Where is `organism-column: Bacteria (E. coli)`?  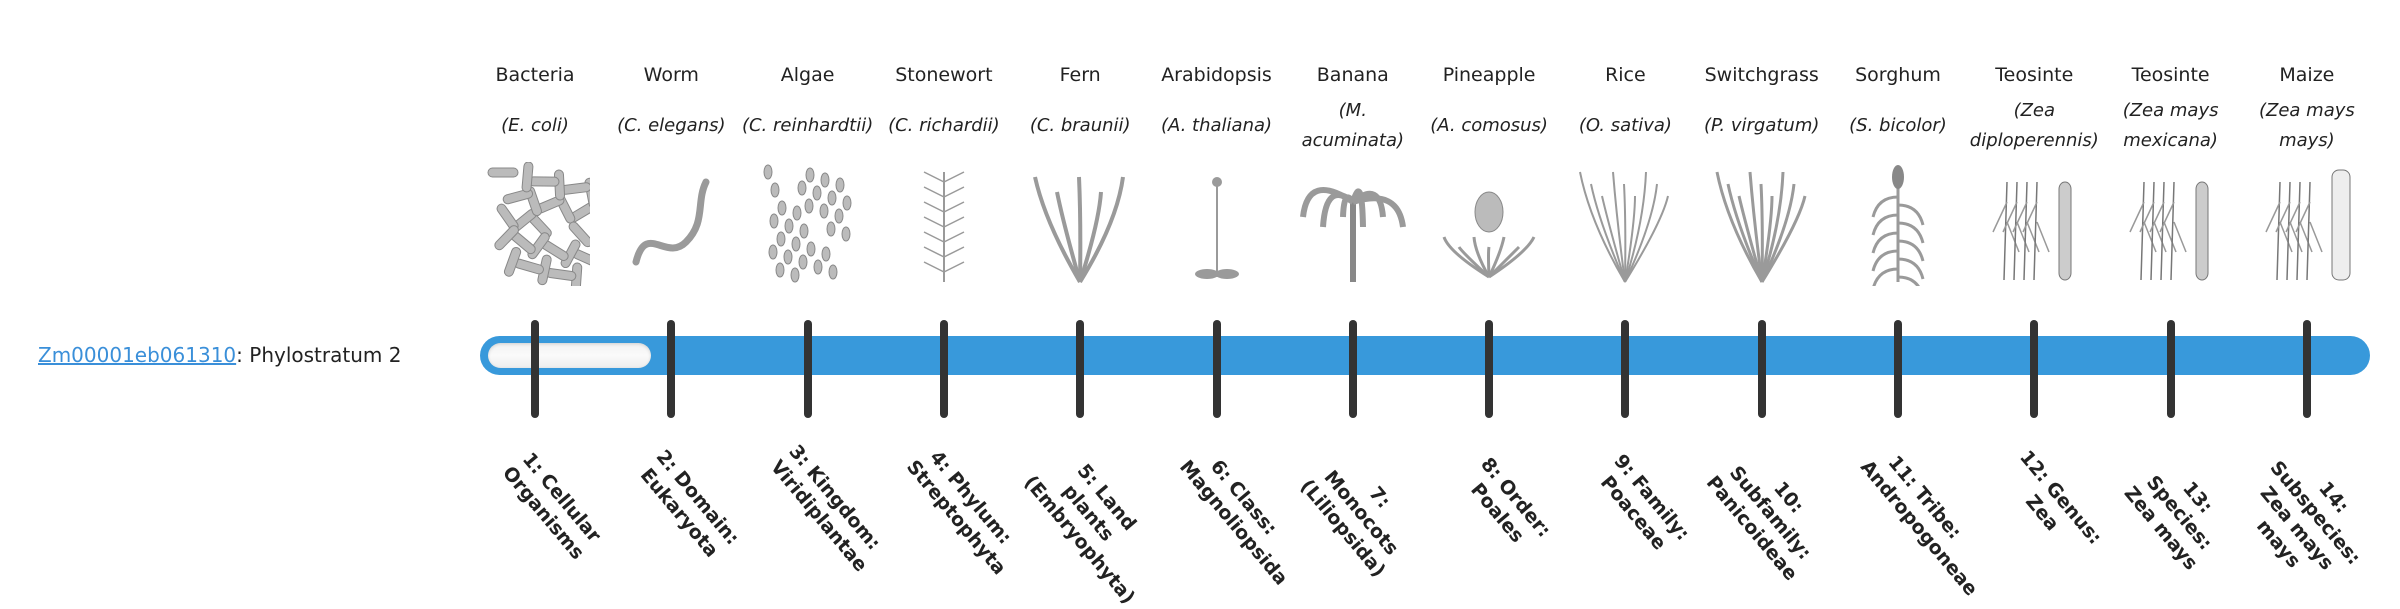
organism-column: Bacteria (E. coli) is located at coordinates (535, 173).